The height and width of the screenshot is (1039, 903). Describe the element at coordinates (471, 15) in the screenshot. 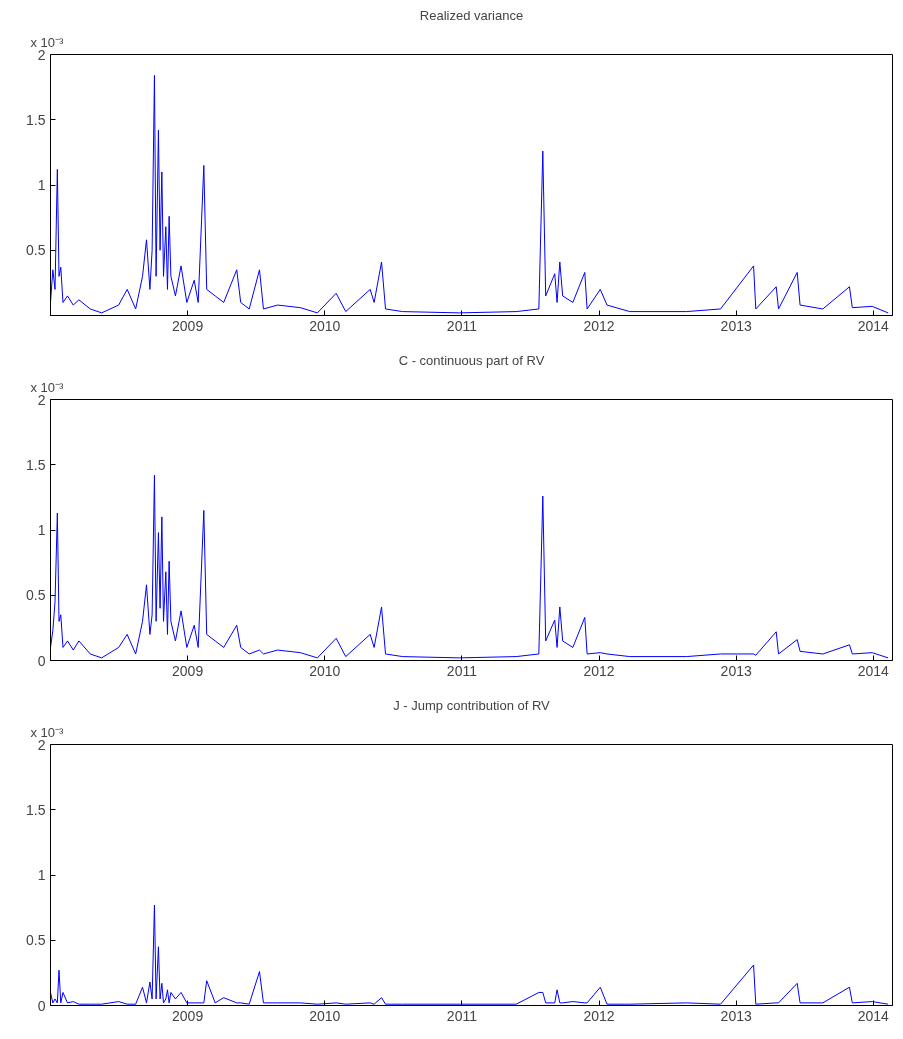

I see `chart-title: Realized variance` at that location.